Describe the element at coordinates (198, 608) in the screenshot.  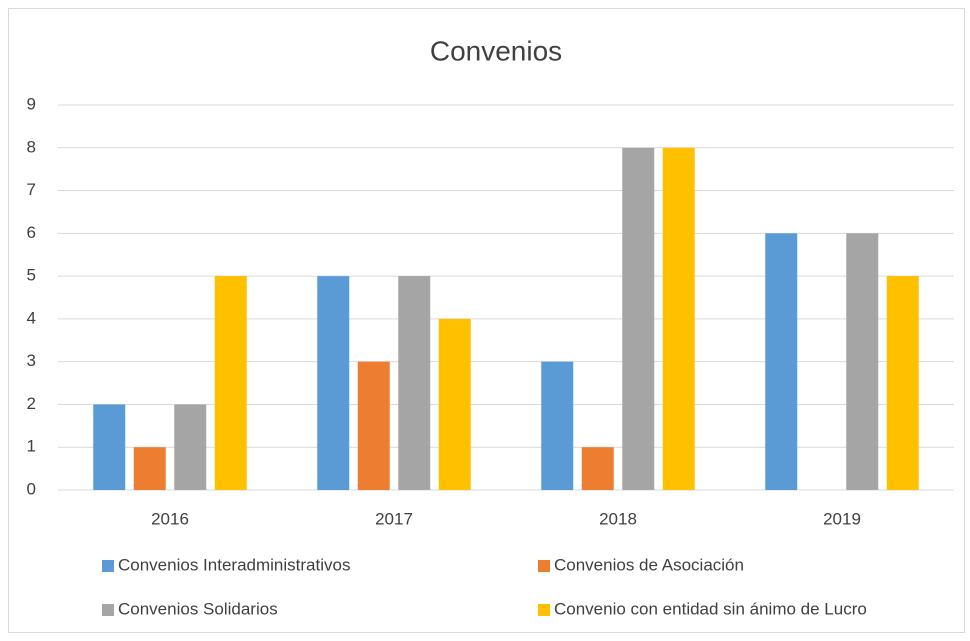
I see `legend-label: Convenios Solidarios` at that location.